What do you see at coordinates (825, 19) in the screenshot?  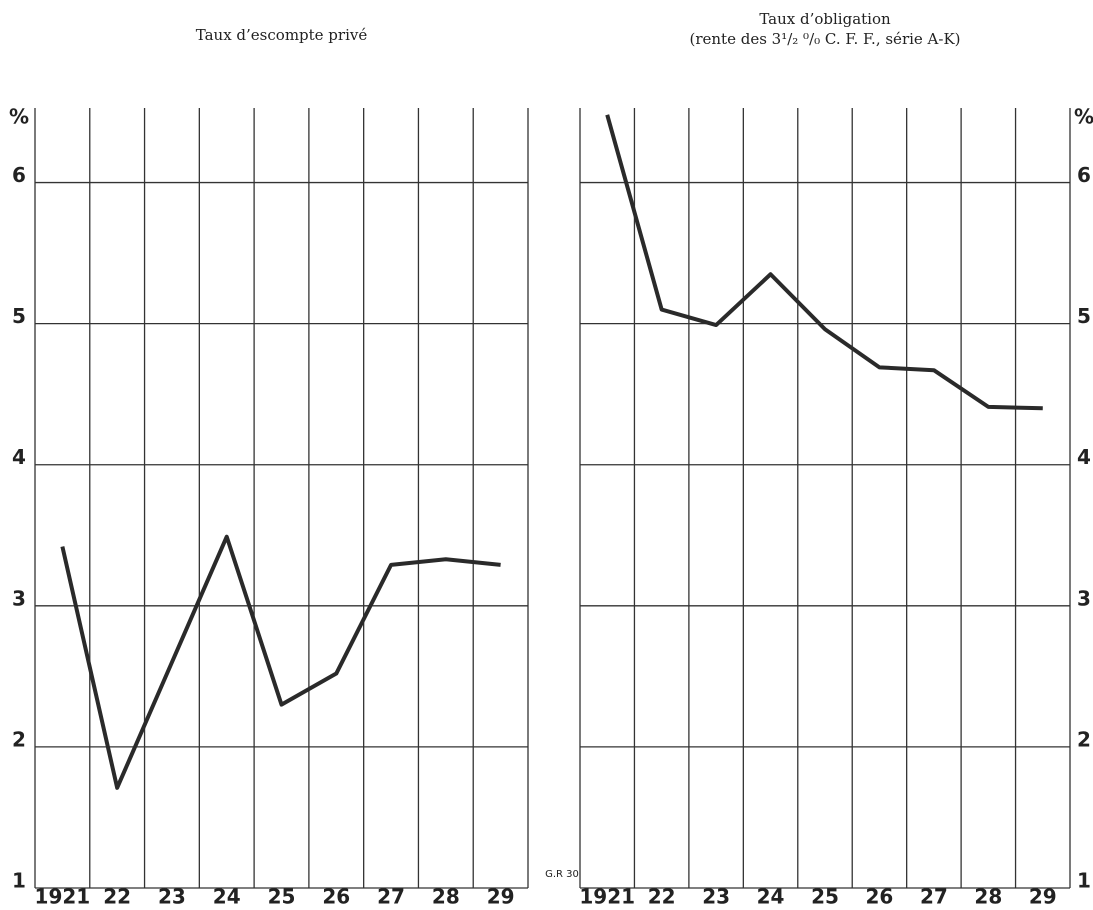 I see `chart-title: Taux d’obligation` at bounding box center [825, 19].